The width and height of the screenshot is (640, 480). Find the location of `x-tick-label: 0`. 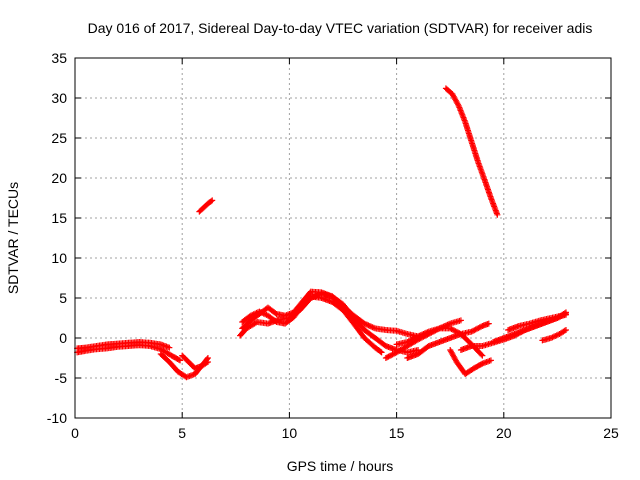

x-tick-label: 0 is located at coordinates (75, 433).